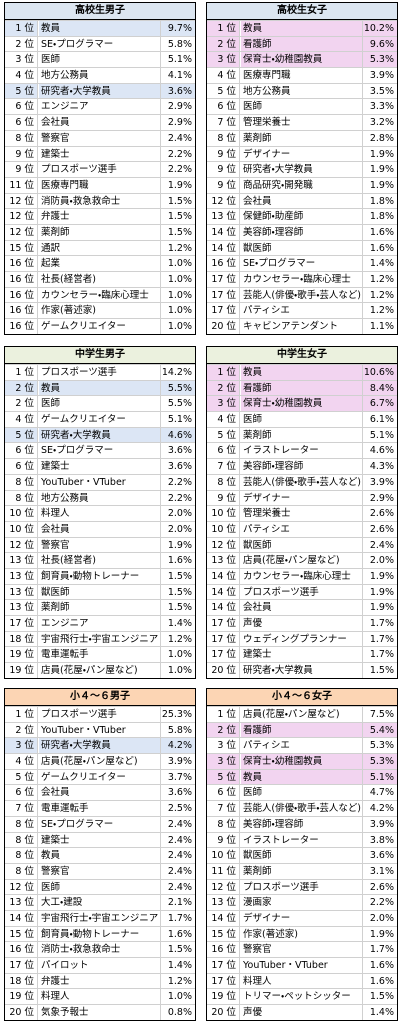 The width and height of the screenshot is (400, 1024). What do you see at coordinates (55, 514) in the screenshot?
I see `name-text: 料理人` at bounding box center [55, 514].